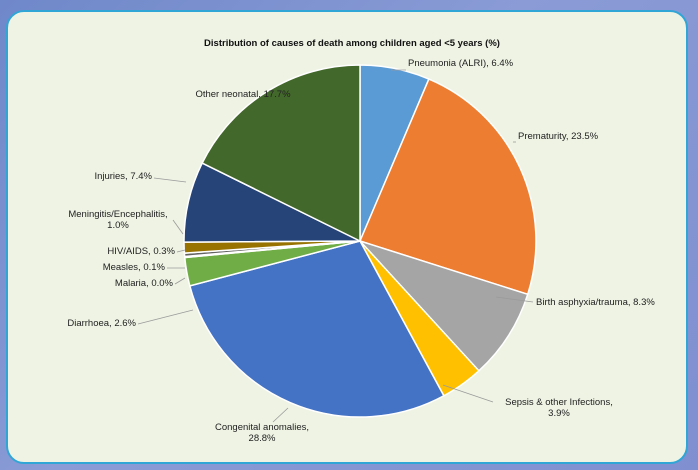 The height and width of the screenshot is (470, 698). I want to click on data-label: Congenital anomalies, 28.8%, so click(262, 433).